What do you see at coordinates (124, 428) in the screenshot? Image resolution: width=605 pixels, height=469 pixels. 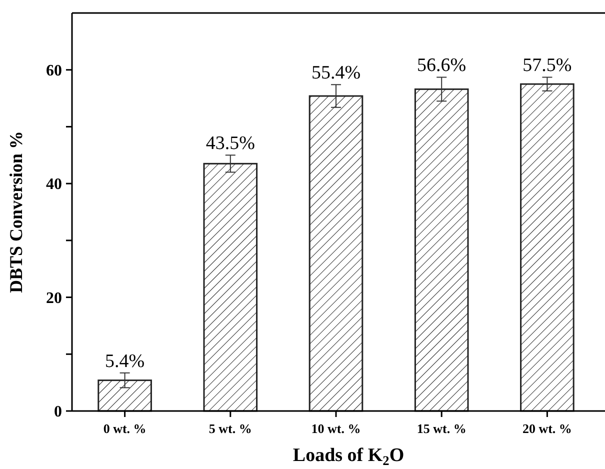 I see `x-tick-label: 0 wt. %` at bounding box center [124, 428].